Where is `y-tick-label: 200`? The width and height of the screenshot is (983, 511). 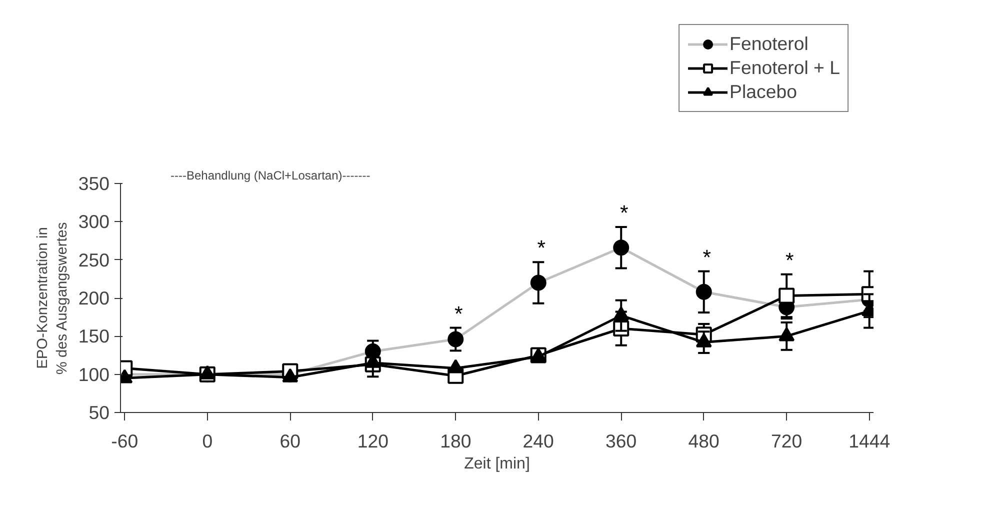
y-tick-label: 200 is located at coordinates (94, 298).